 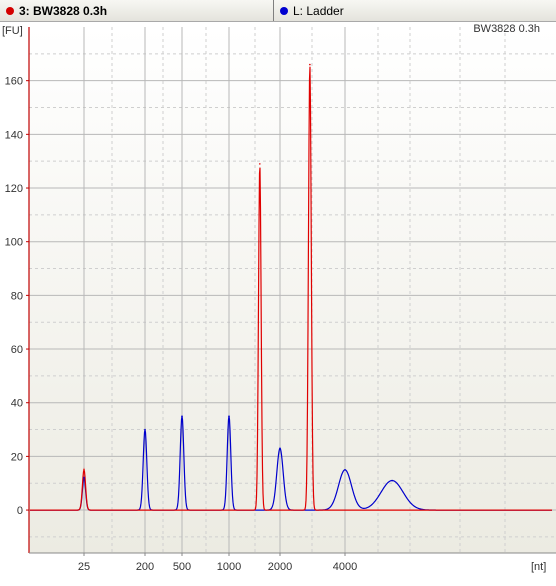 What do you see at coordinates (17, 457) in the screenshot?
I see `y-tick-label: 20` at bounding box center [17, 457].